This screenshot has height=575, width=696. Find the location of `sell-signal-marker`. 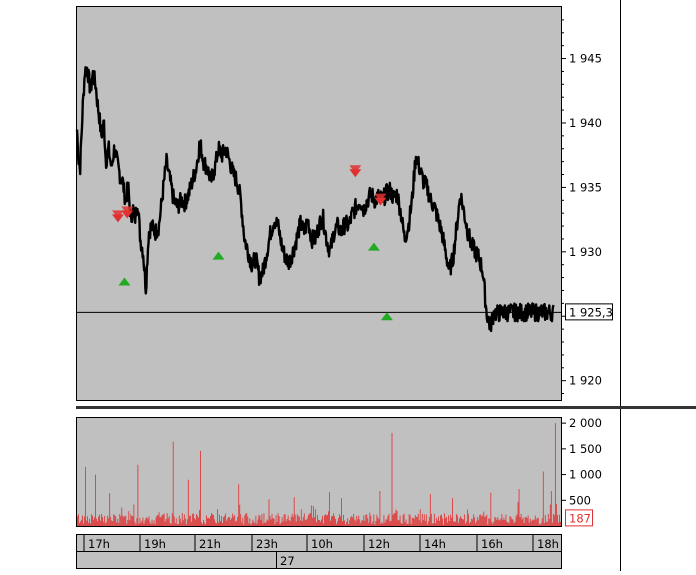

sell-signal-marker is located at coordinates (355, 169).